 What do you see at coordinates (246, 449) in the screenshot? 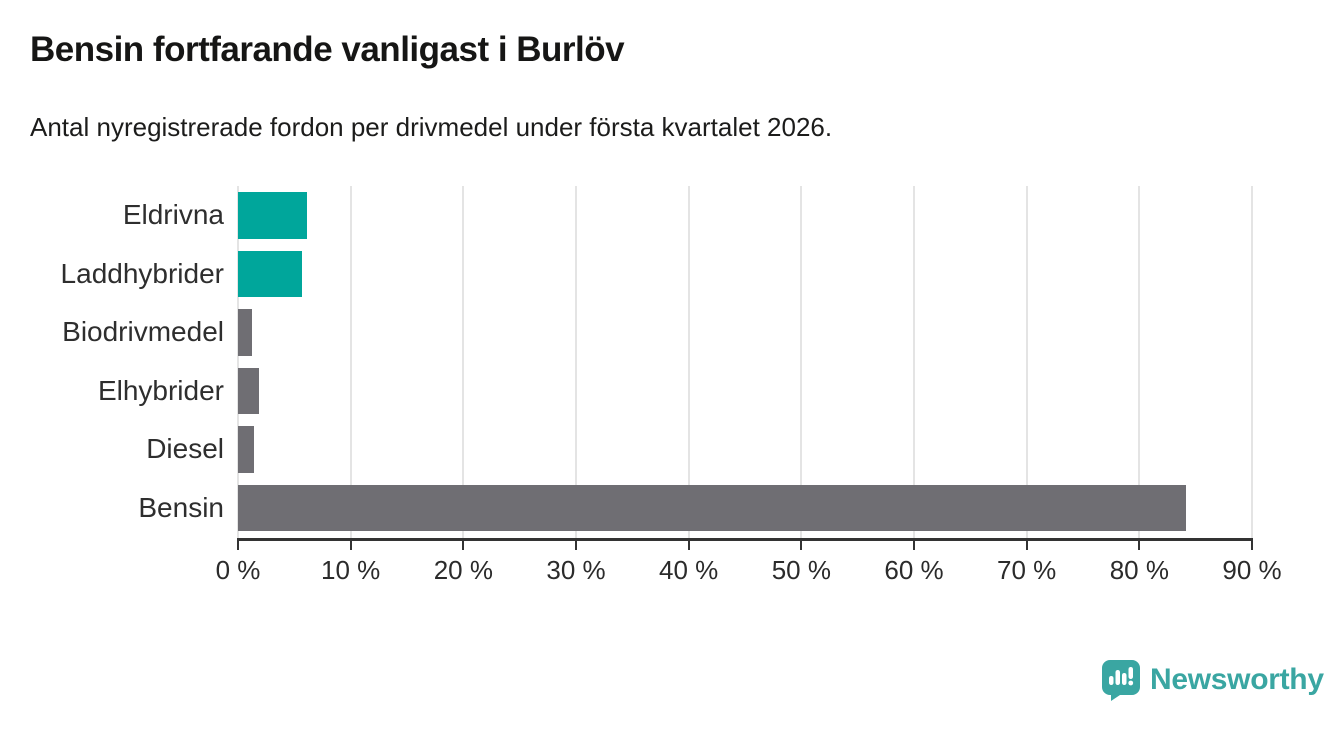
I see `bar-diesel` at bounding box center [246, 449].